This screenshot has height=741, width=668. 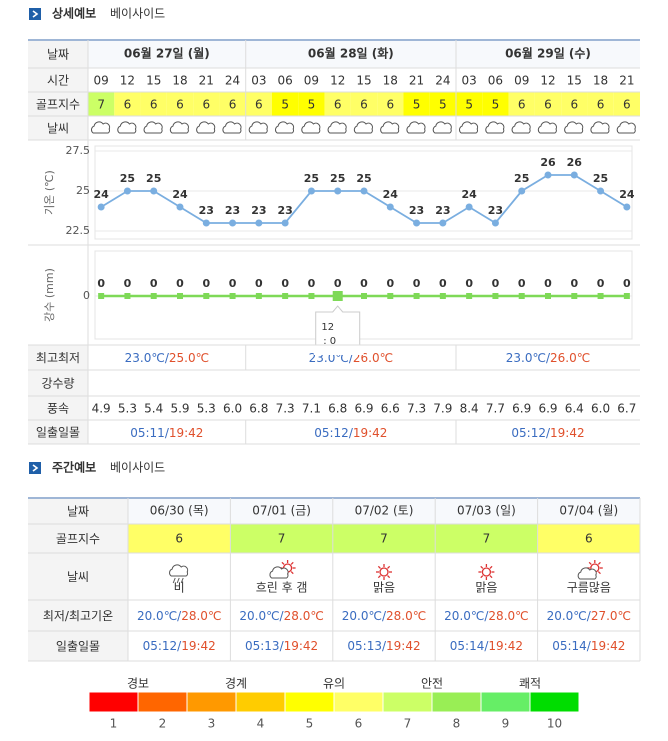 I want to click on legend-level: 3, so click(x=212, y=724).